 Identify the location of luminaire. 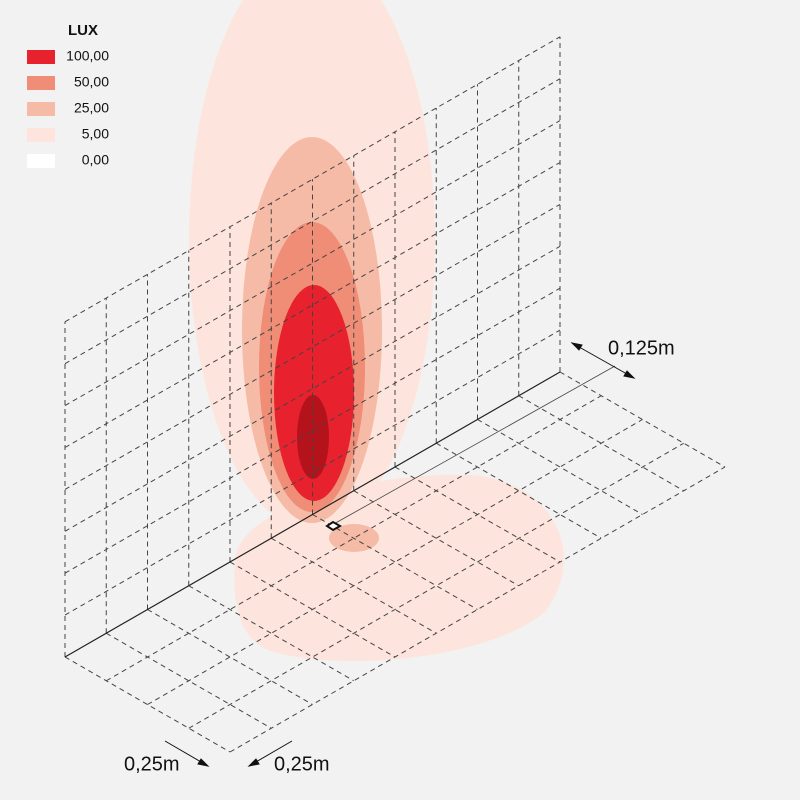
(334, 526).